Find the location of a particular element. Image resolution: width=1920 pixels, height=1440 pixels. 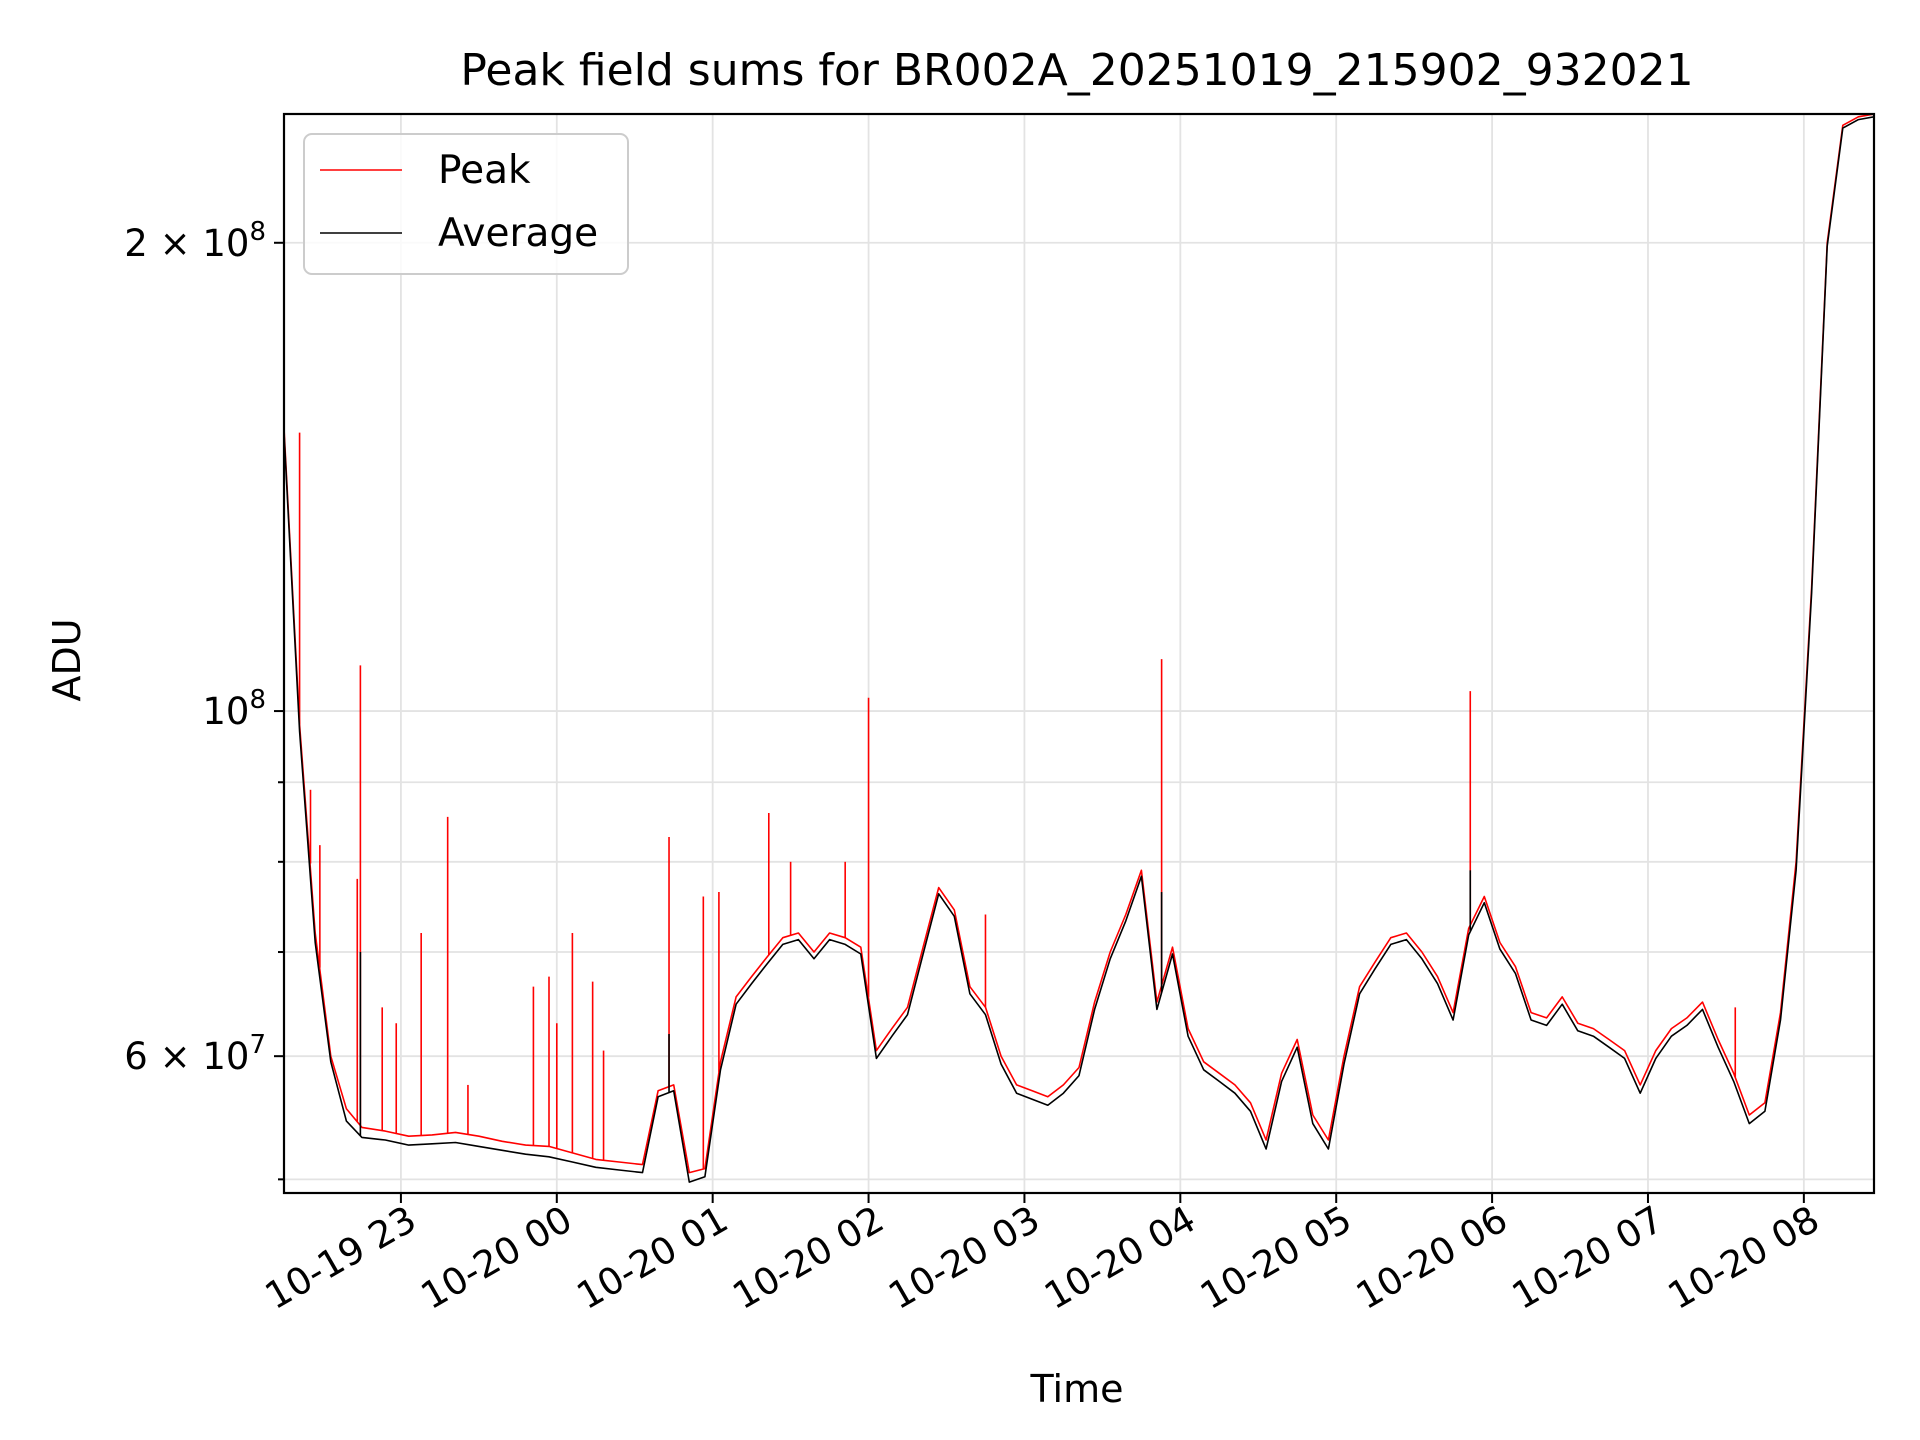

legend: Peak Average is located at coordinates (466, 204).